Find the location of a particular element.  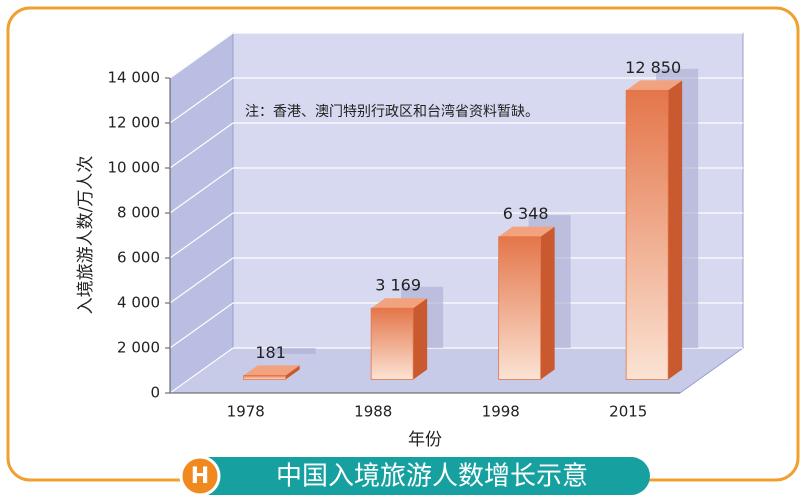

side-wall is located at coordinates (201, 213).